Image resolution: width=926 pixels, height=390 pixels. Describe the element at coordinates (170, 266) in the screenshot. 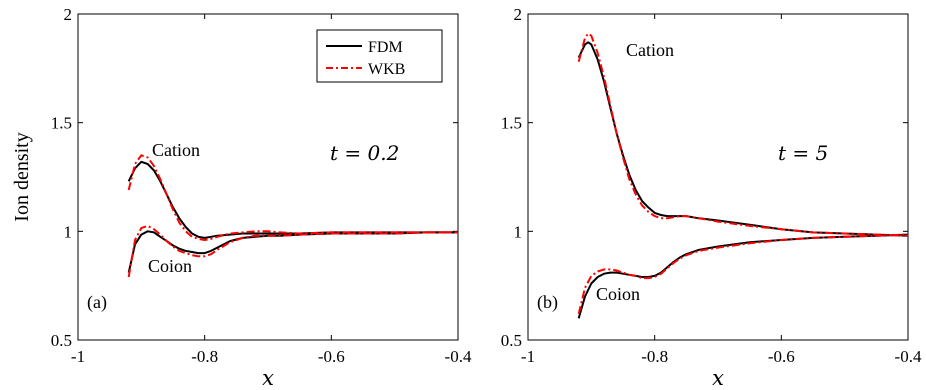

I see `panel-a-coion-label: Coion` at that location.